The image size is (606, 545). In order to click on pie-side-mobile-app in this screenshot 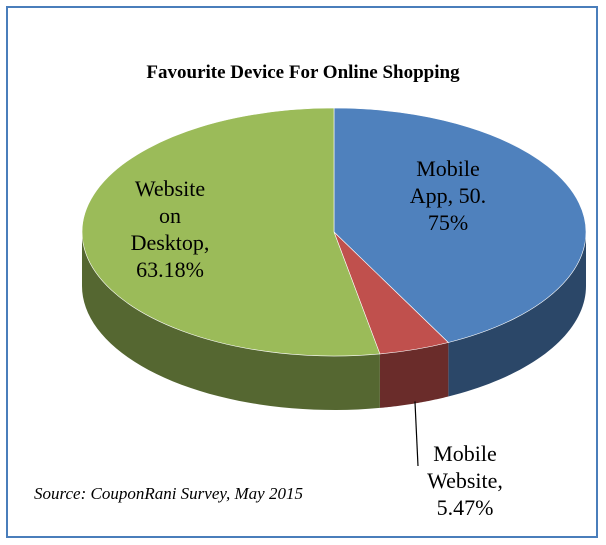, I will do `click(517, 314)`.